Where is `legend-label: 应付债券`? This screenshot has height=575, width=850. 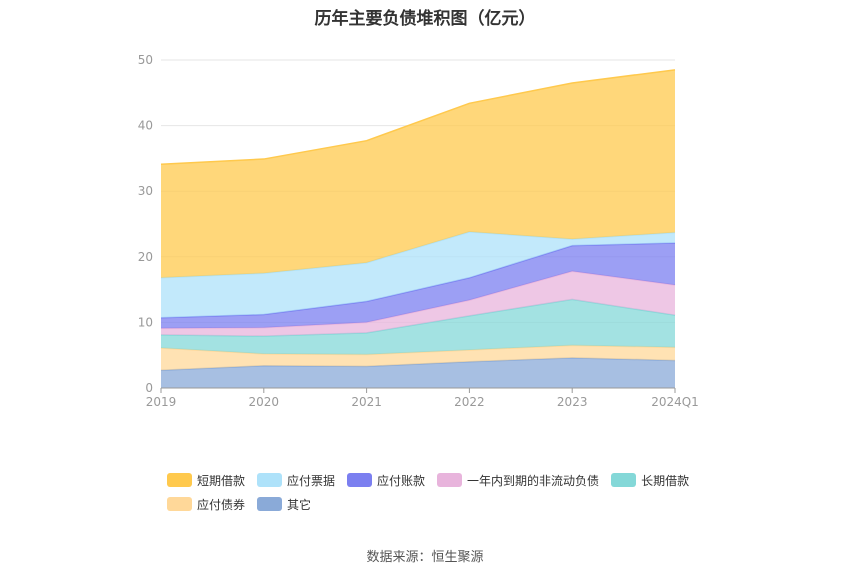
legend-label: 应付债券 is located at coordinates (221, 504).